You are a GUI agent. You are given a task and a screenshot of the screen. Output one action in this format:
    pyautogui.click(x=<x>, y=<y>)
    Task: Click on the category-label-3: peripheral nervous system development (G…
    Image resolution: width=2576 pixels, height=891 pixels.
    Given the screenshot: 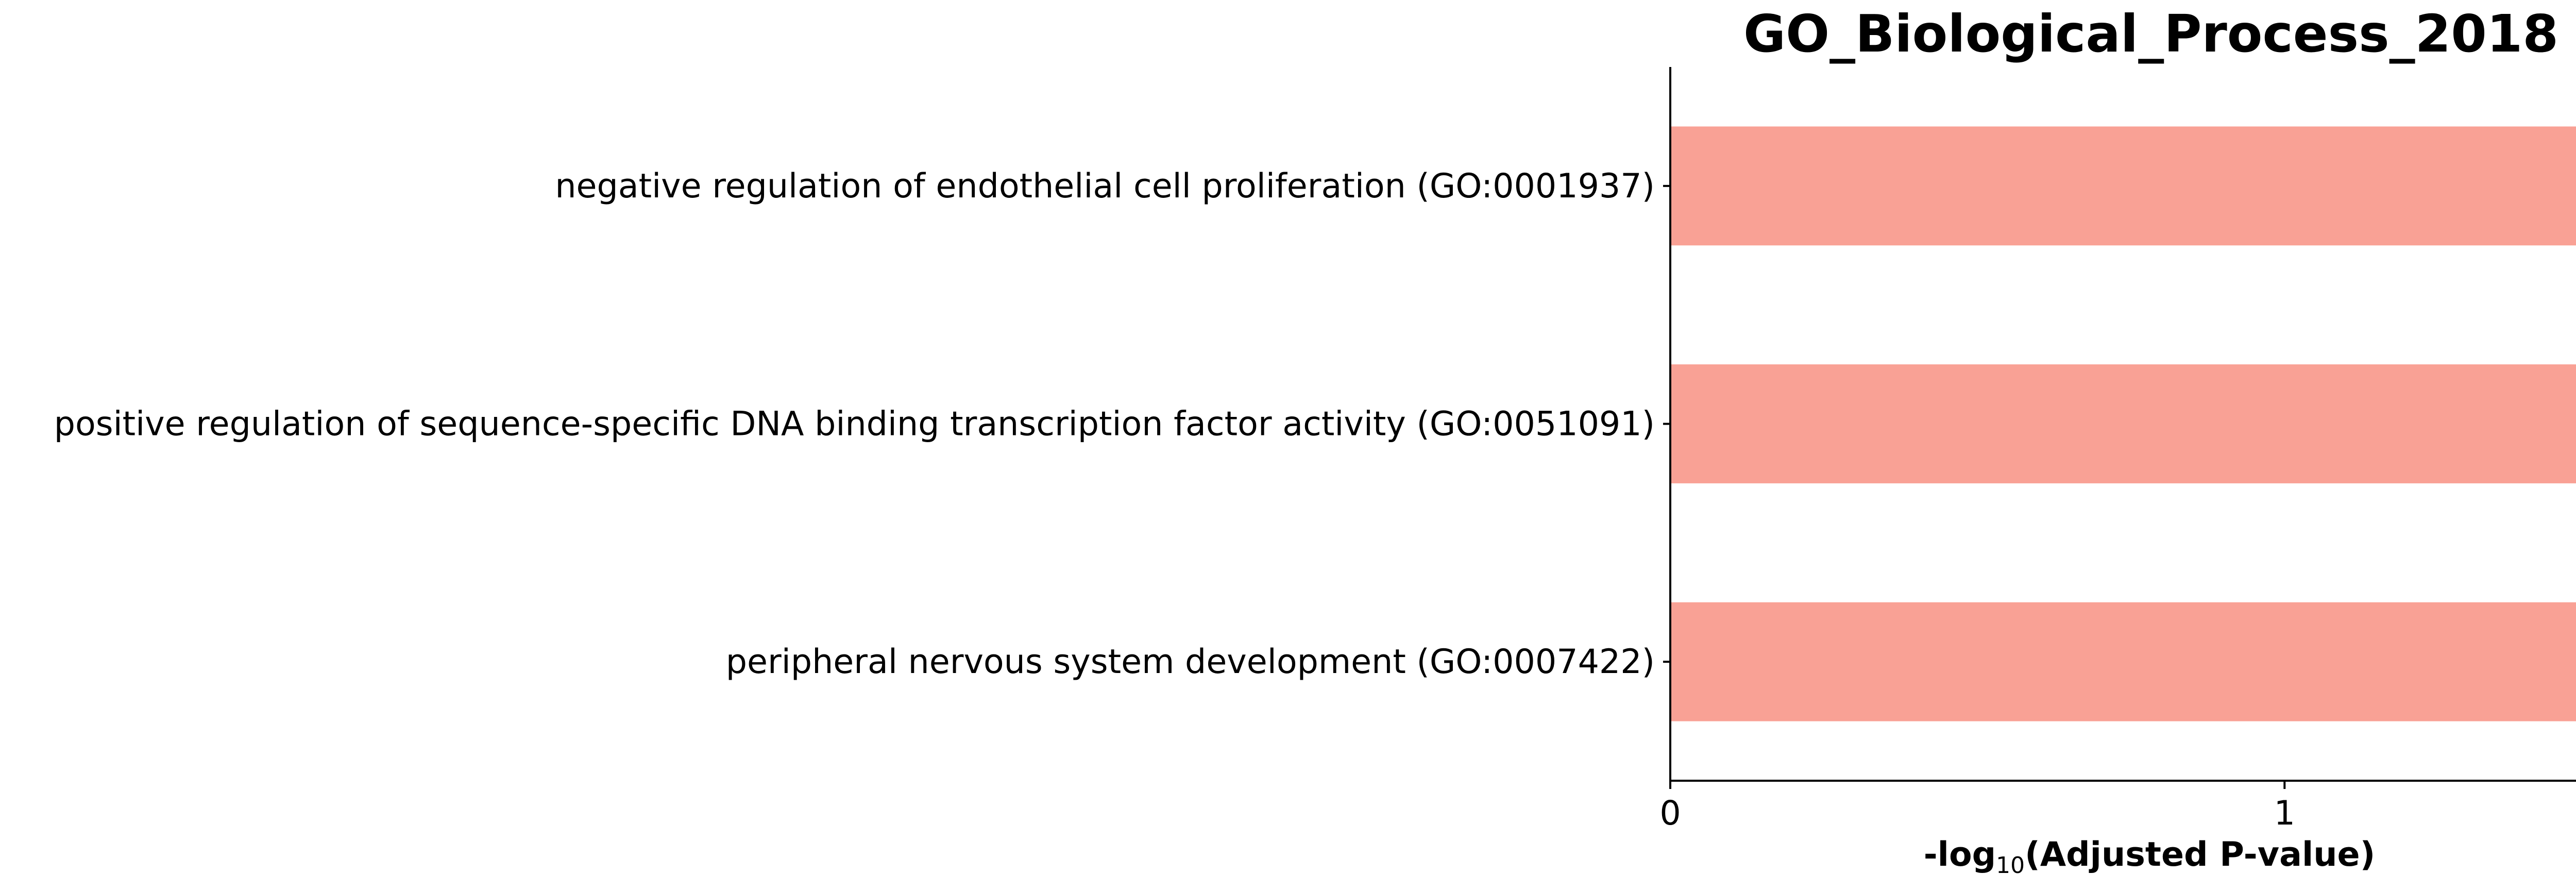 What is the action you would take?
    pyautogui.click(x=1190, y=662)
    